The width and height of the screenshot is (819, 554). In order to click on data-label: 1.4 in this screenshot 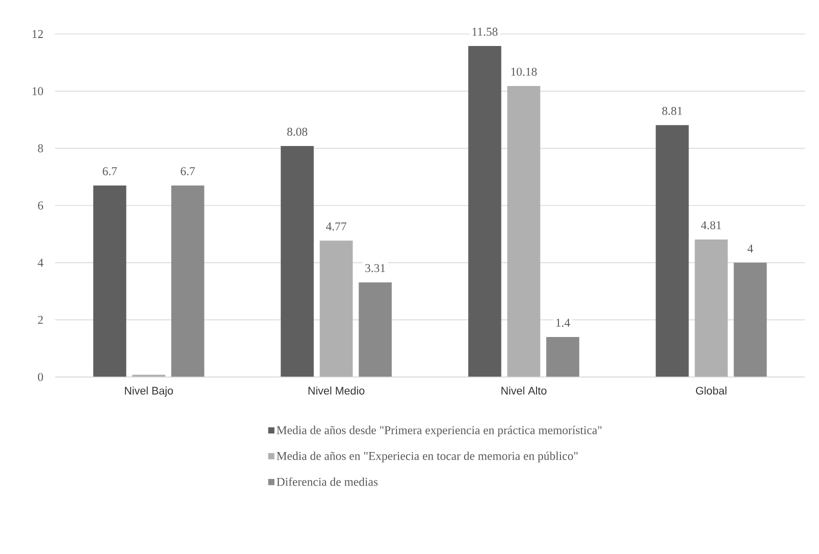, I will do `click(563, 322)`.